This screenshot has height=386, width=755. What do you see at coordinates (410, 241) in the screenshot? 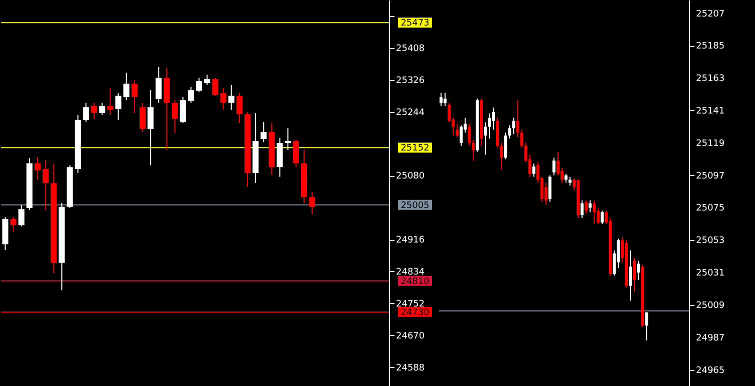
I see `y-tick-label: 24916` at bounding box center [410, 241].